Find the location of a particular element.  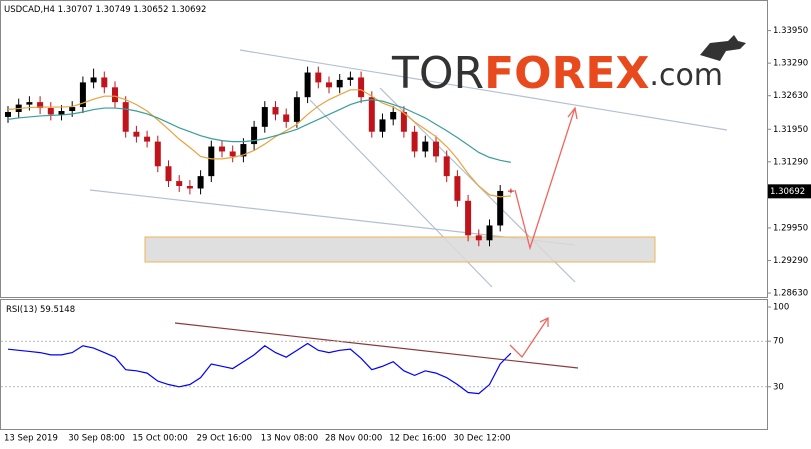

rsi-header: RSI(13) 59.5148 is located at coordinates (40, 310).